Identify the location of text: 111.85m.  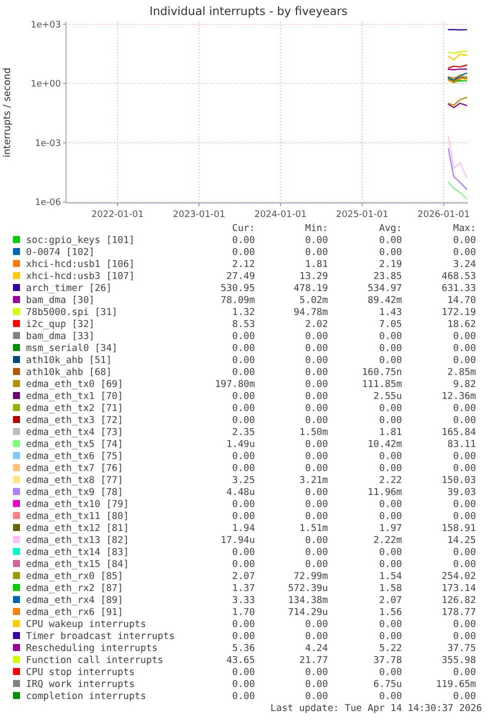
(382, 384).